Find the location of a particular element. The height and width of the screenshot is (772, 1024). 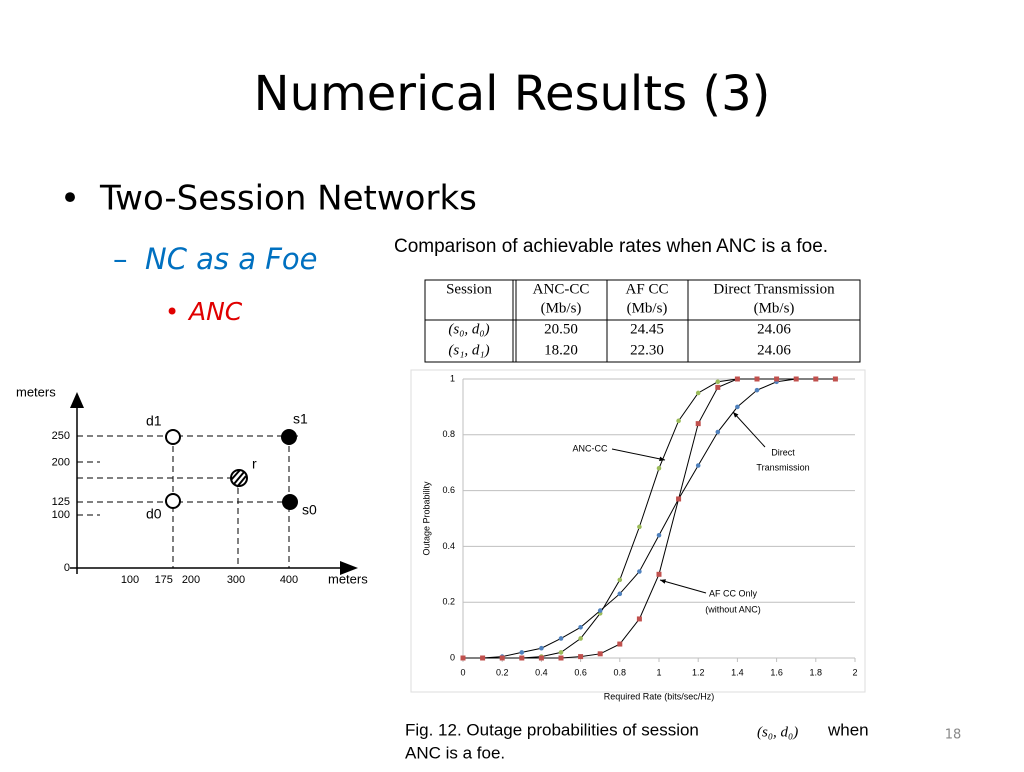

table-cell: 18.20 is located at coordinates (561, 350).